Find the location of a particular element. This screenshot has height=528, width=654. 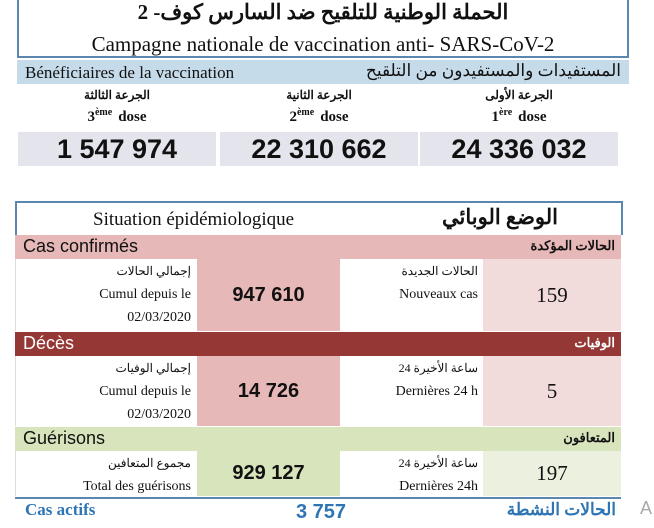

cell-value: 159 is located at coordinates (552, 295).